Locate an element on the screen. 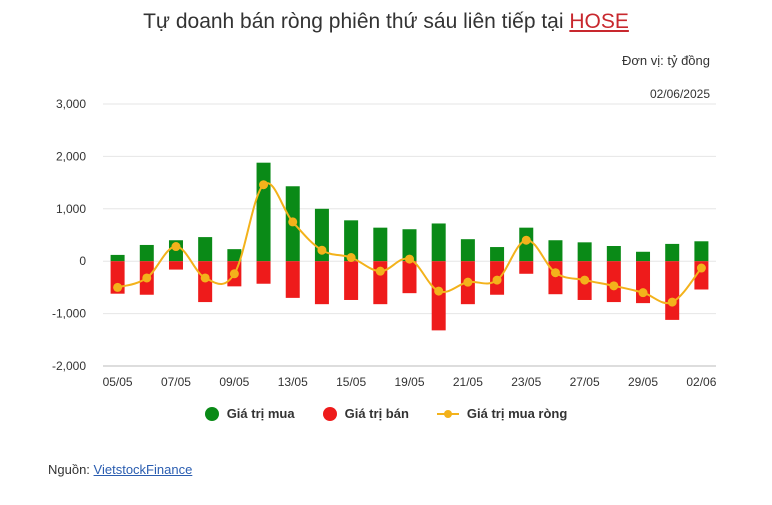  y-tick-label: -2,000 is located at coordinates (69, 366).